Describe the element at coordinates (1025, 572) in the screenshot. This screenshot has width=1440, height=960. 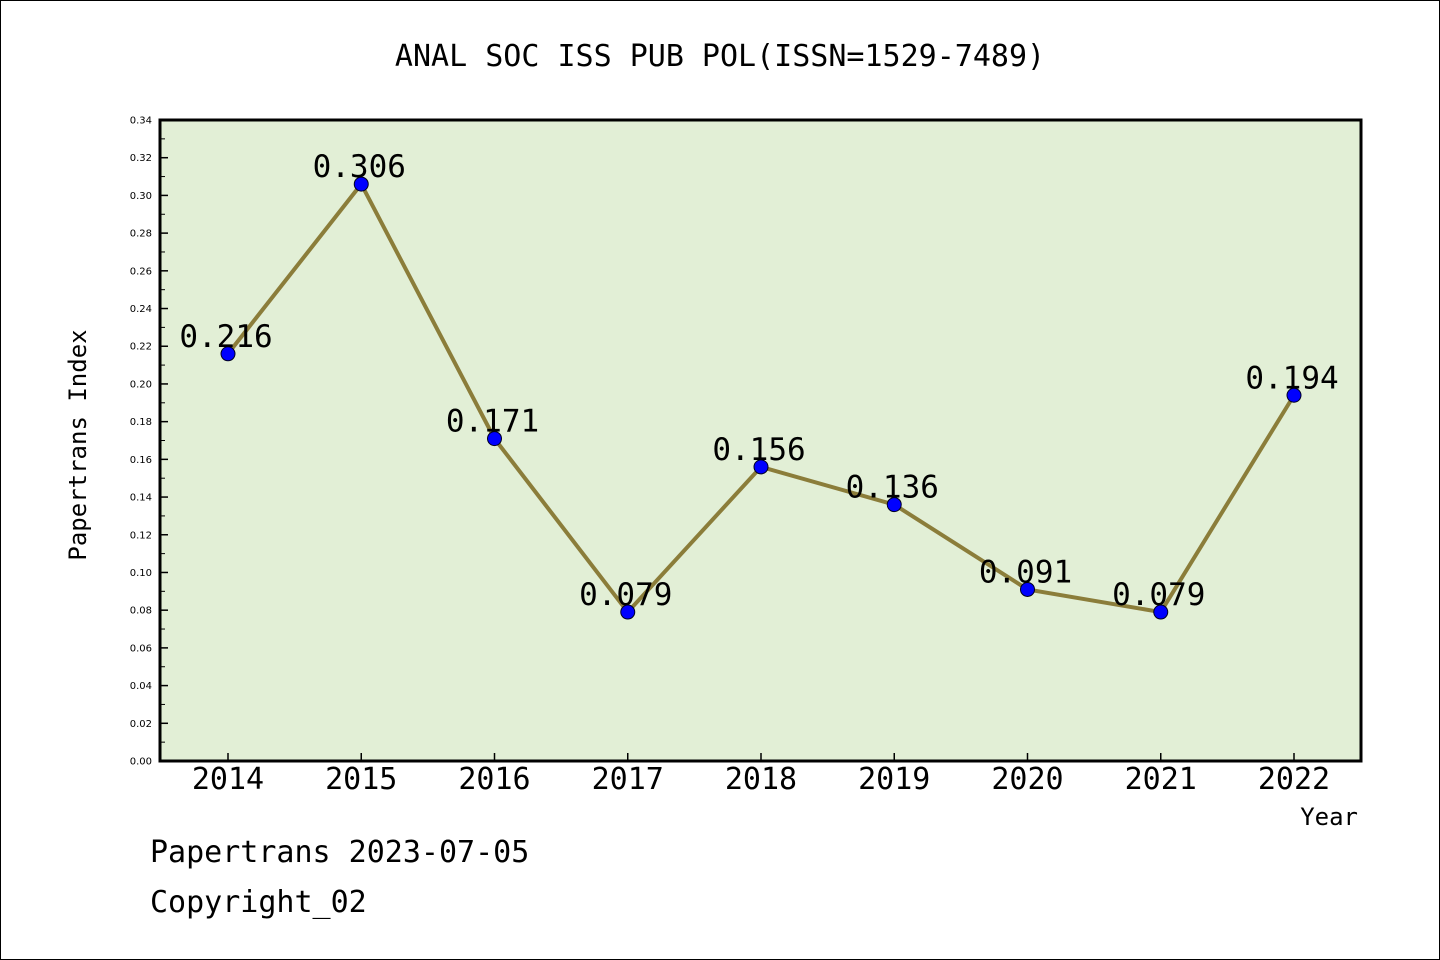
I see `data-label: 0.091` at that location.